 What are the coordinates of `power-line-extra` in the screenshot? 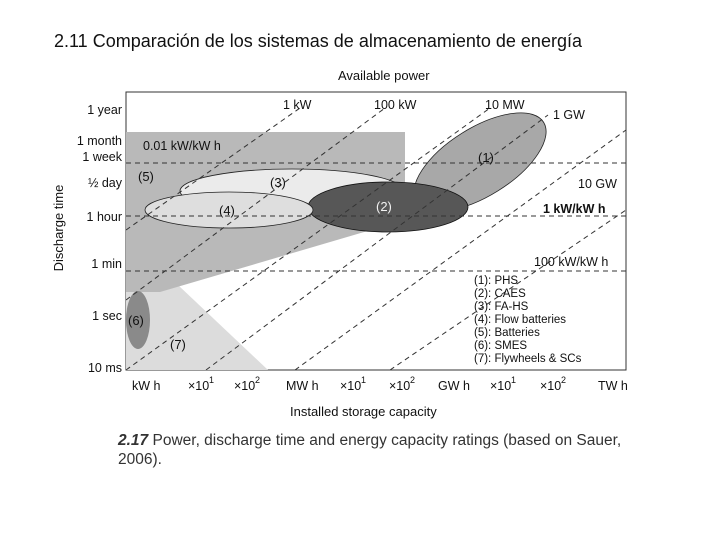 It's located at (508, 290).